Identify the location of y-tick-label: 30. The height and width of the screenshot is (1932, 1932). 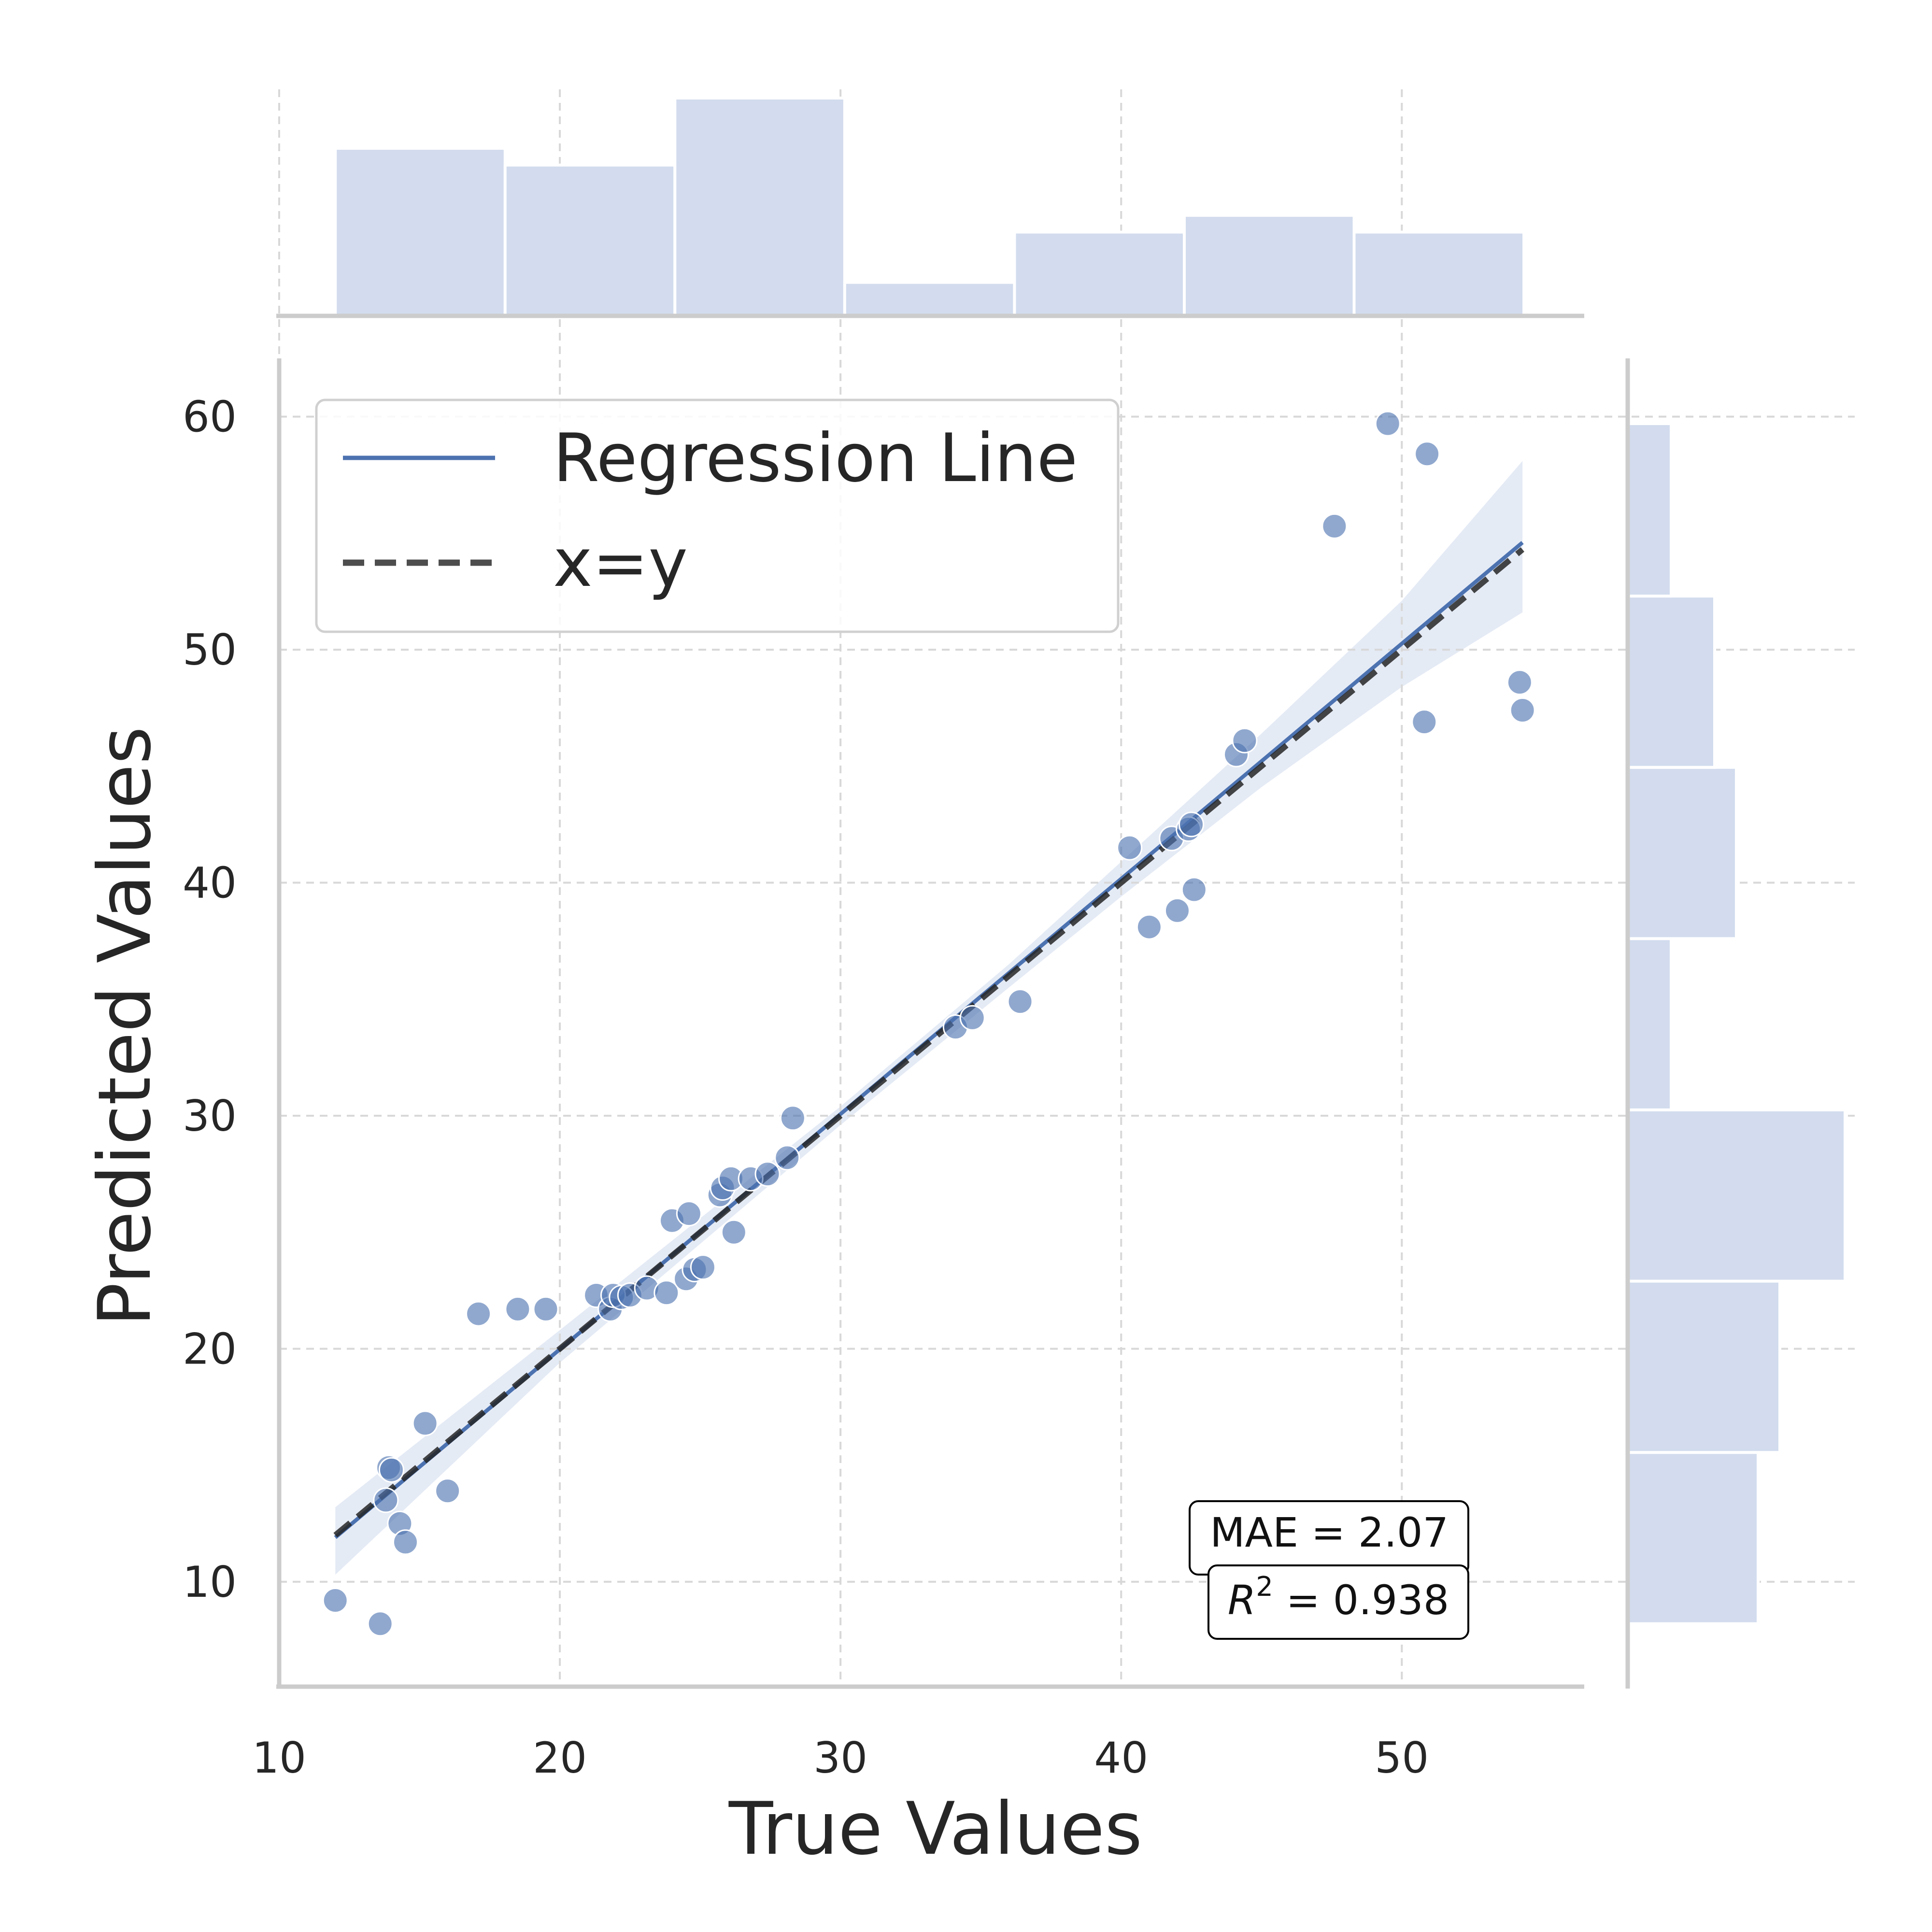
(210, 1116).